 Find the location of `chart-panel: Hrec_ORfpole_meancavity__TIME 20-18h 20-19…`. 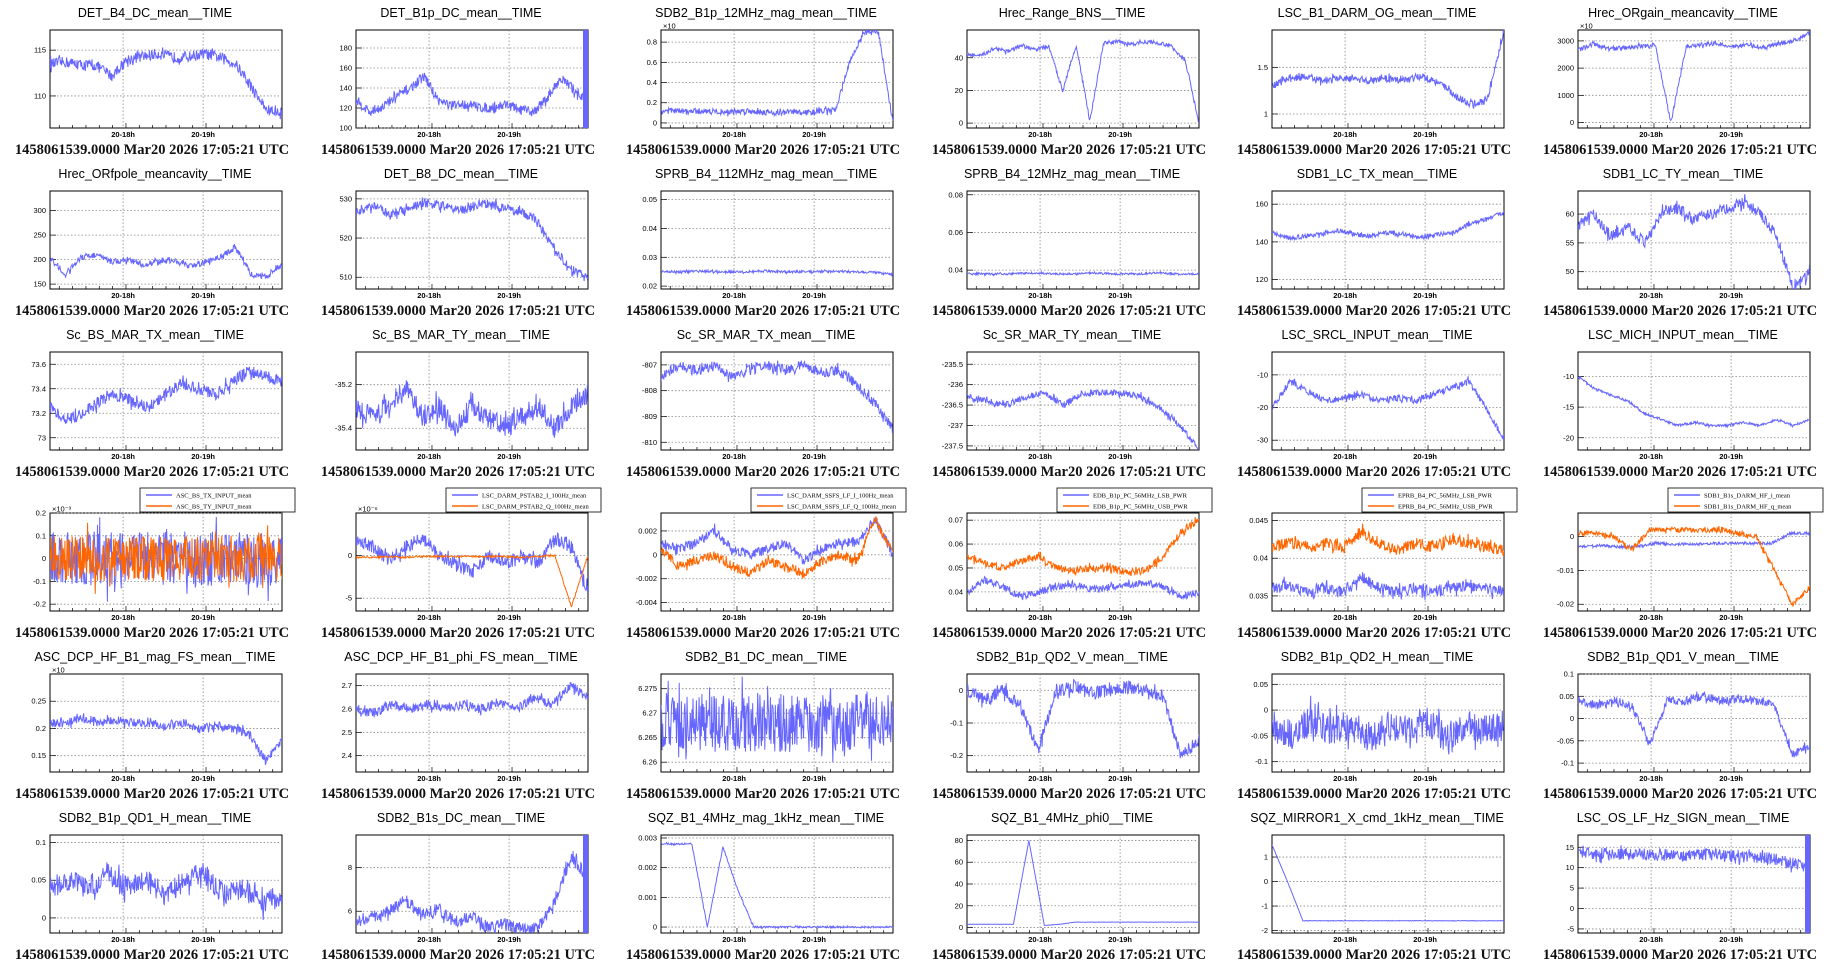

chart-panel: Hrec_ORfpole_meancavity__TIME 20-18h 20-19… is located at coordinates (152, 241).